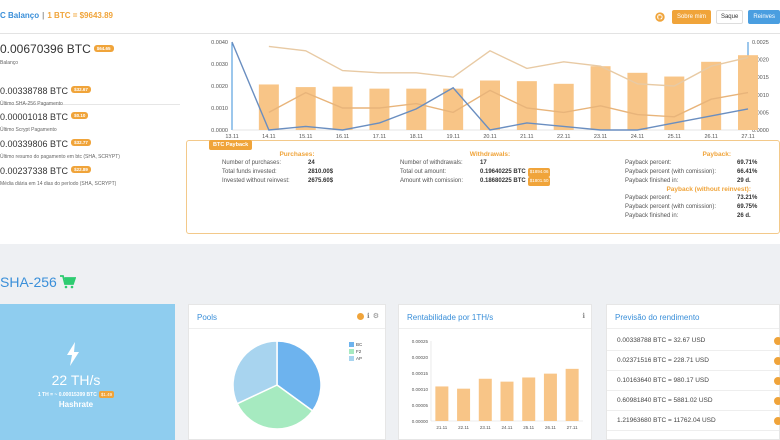 This screenshot has height=440, width=780. I want to click on pb-value: 0.18680225 BTC, so click(503, 181).